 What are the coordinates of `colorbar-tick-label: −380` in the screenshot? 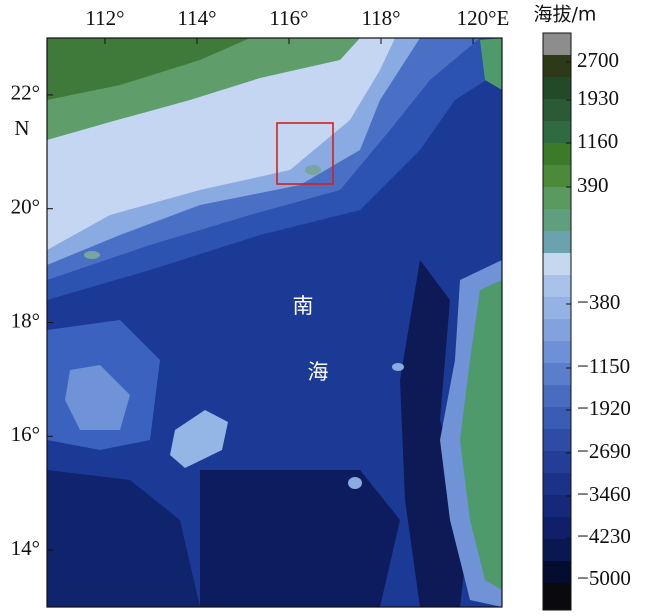 It's located at (598, 302).